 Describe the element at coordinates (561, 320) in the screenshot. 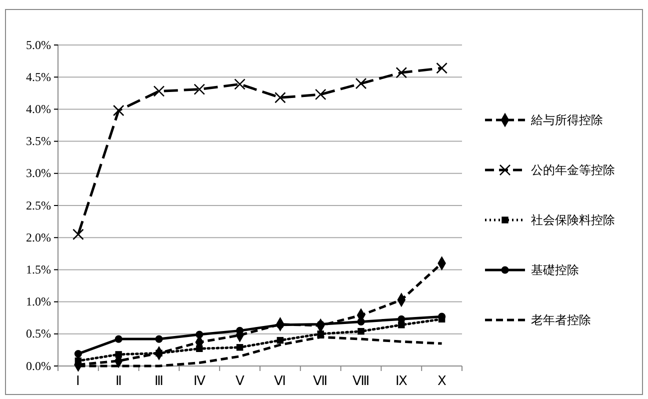

I see `legend-label: 老年者控除` at that location.